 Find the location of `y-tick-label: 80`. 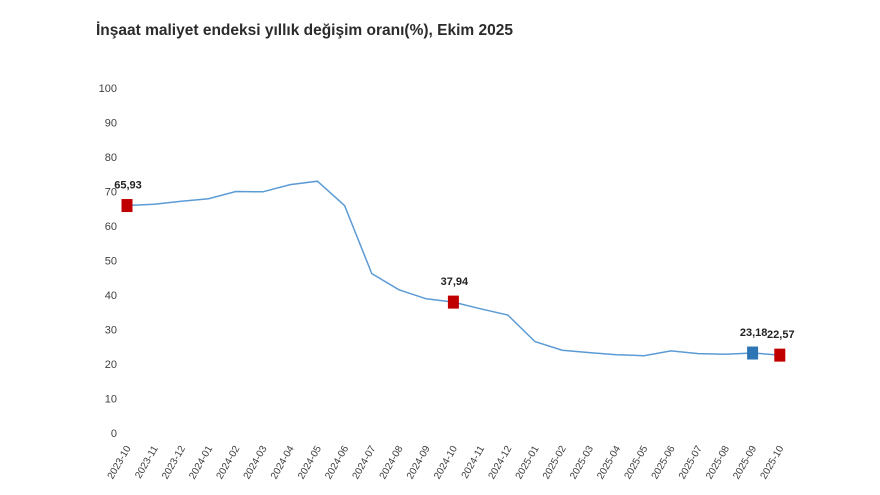

y-tick-label: 80 is located at coordinates (111, 158).